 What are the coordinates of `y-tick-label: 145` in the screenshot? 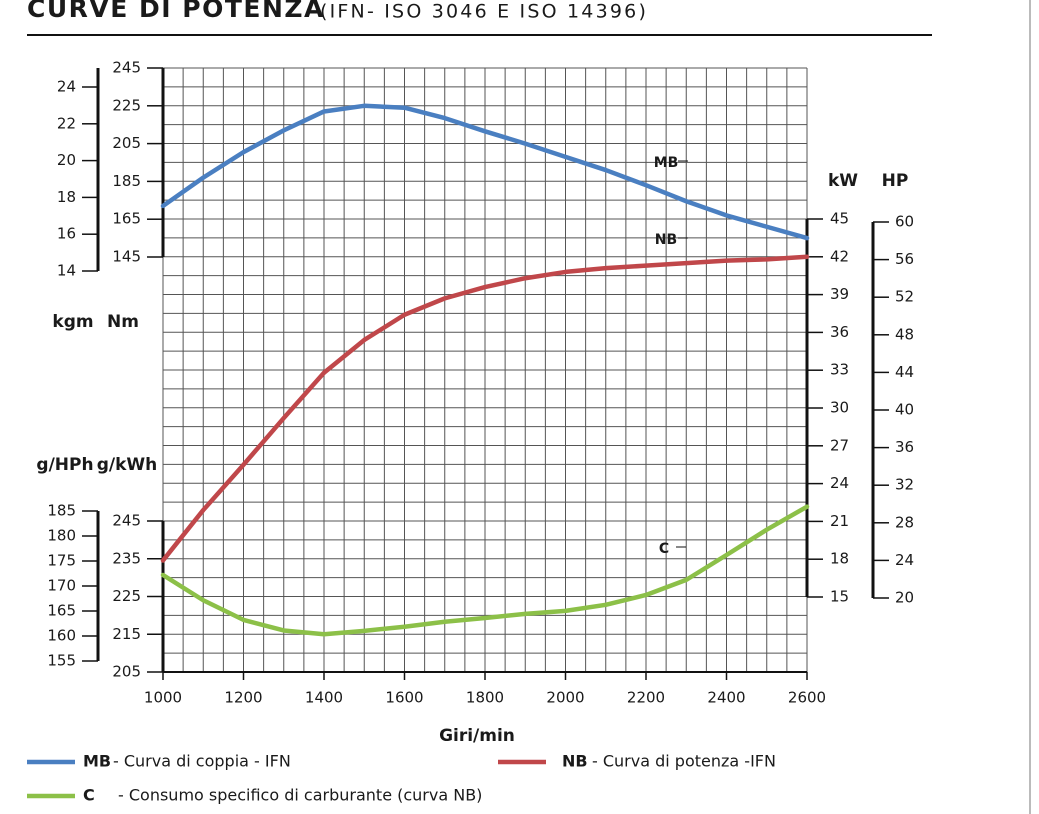 It's located at (126, 257).